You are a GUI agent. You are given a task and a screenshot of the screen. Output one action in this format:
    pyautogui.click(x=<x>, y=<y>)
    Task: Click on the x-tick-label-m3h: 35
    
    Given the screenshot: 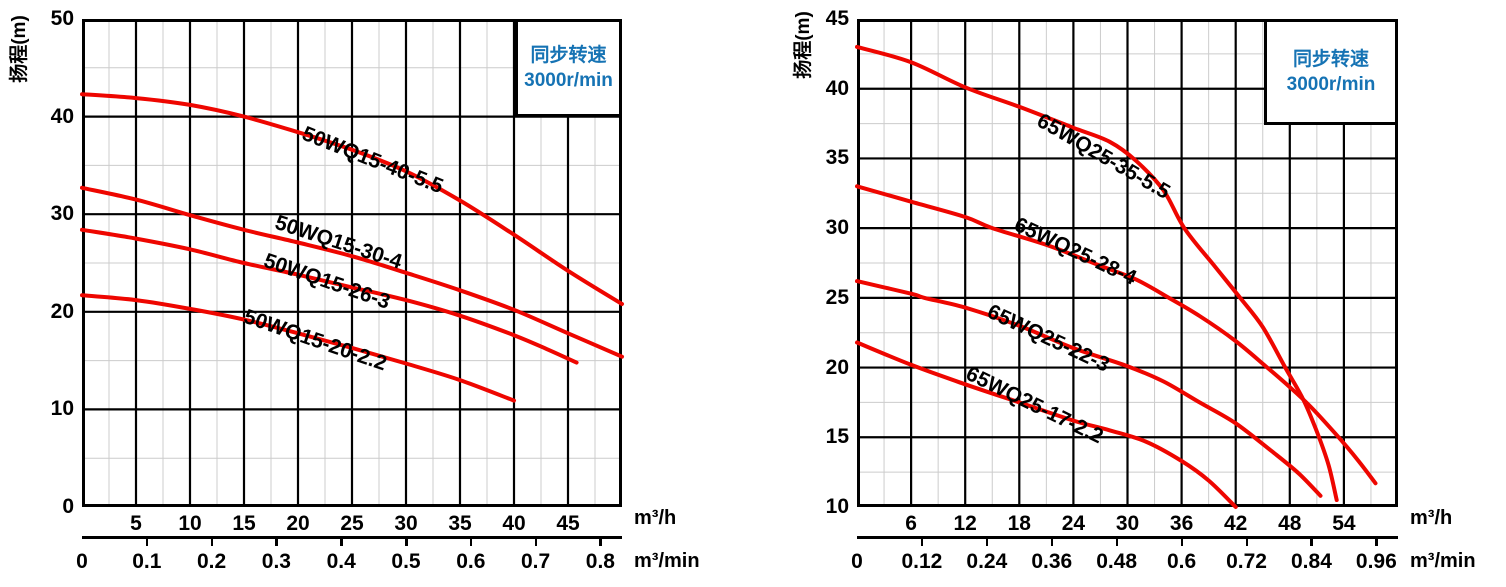 What is the action you would take?
    pyautogui.click(x=460, y=523)
    